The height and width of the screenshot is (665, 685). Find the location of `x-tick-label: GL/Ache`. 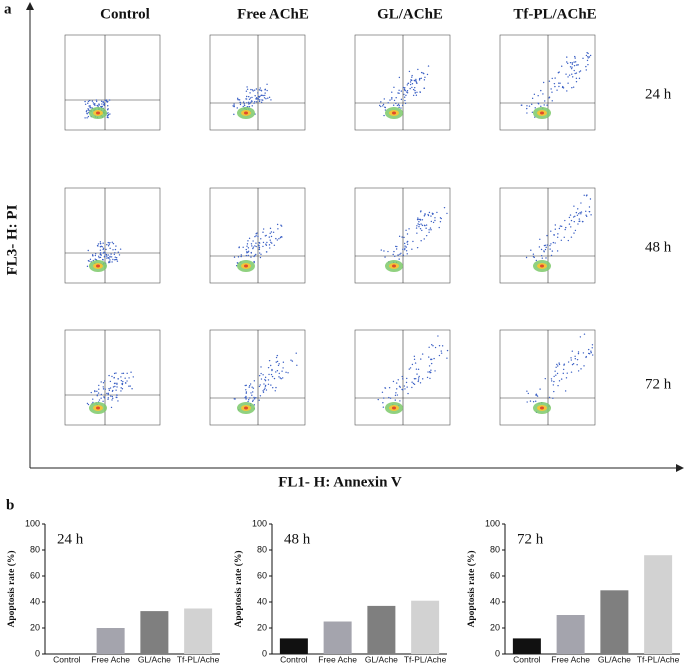

x-tick-label: GL/Ache is located at coordinates (614, 659).